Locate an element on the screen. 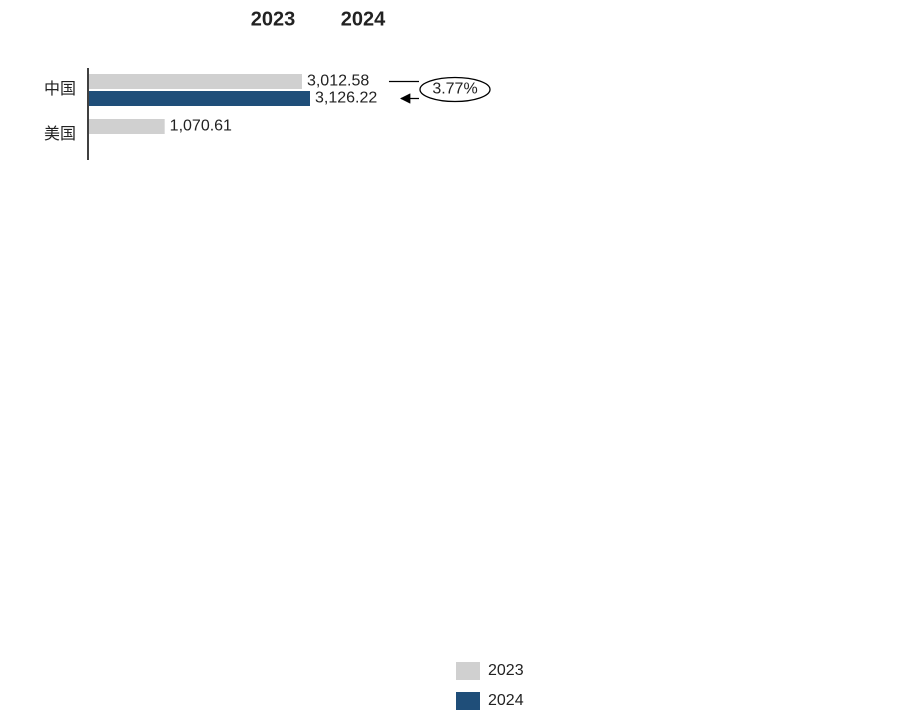 Image resolution: width=913 pixels, height=723 pixels. value-label: 1,070.61 is located at coordinates (201, 126).